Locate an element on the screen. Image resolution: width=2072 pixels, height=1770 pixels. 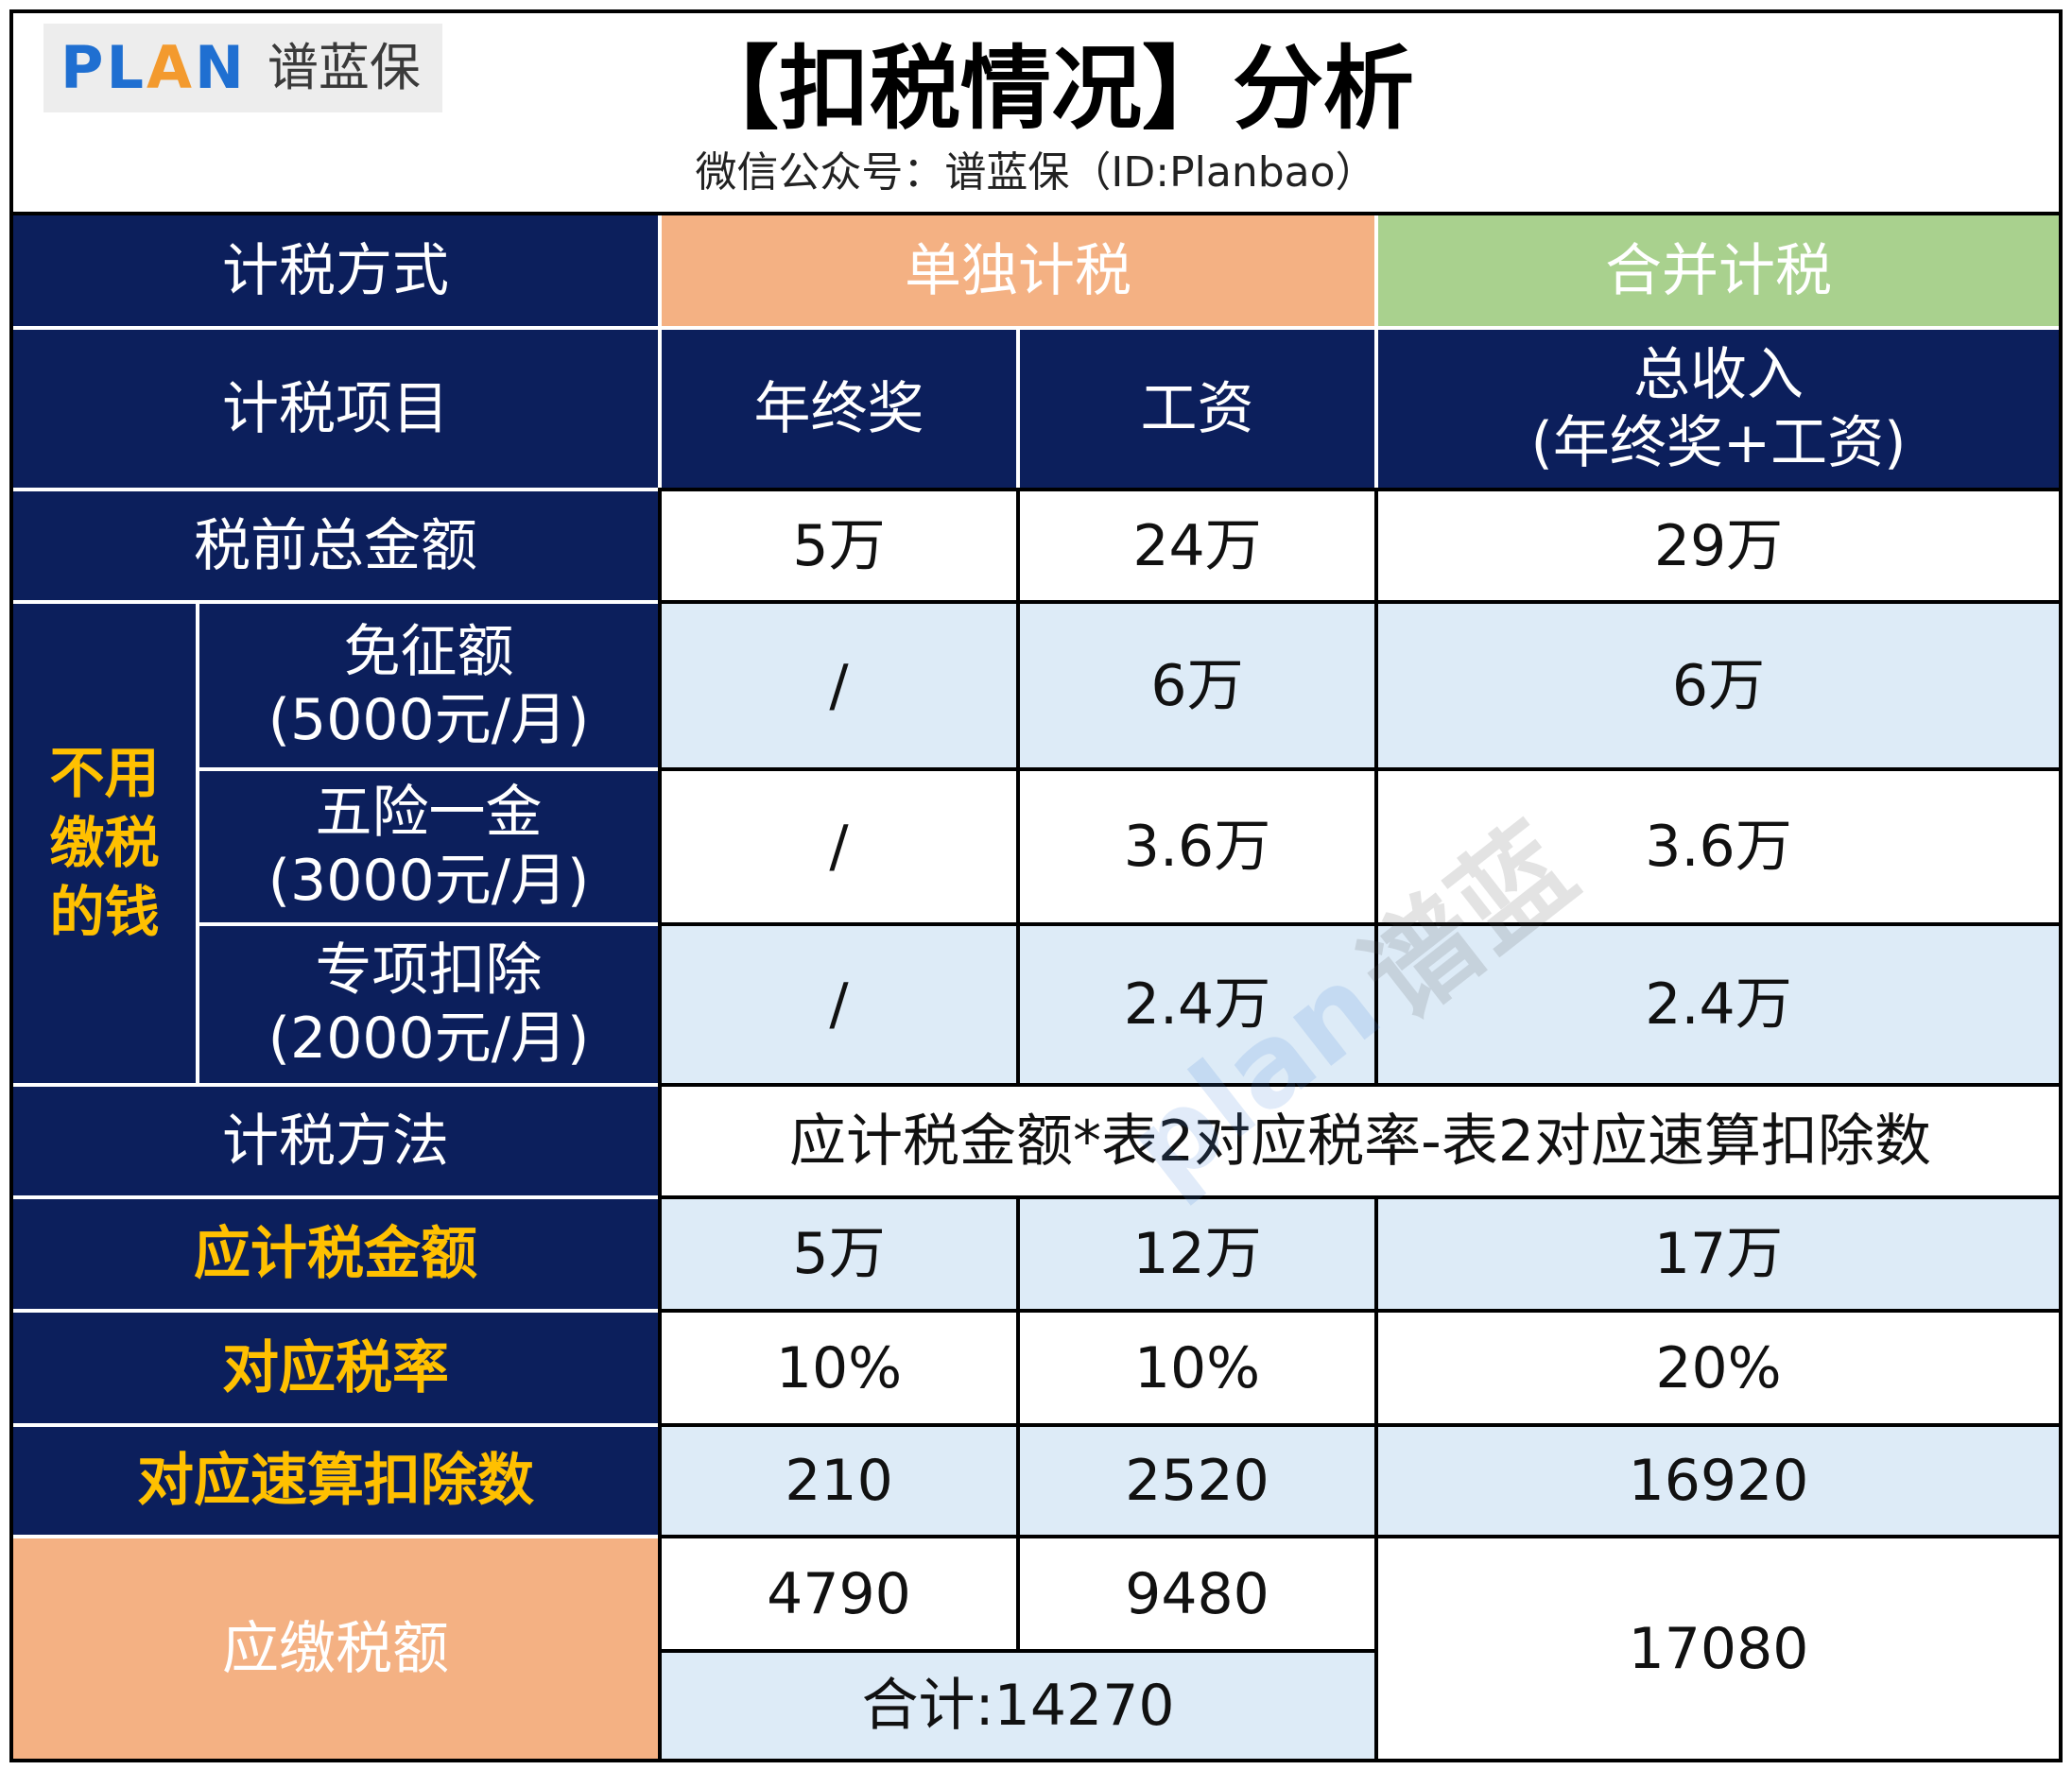
row-label-text: 对应速算扣除数 is located at coordinates (336, 1481).